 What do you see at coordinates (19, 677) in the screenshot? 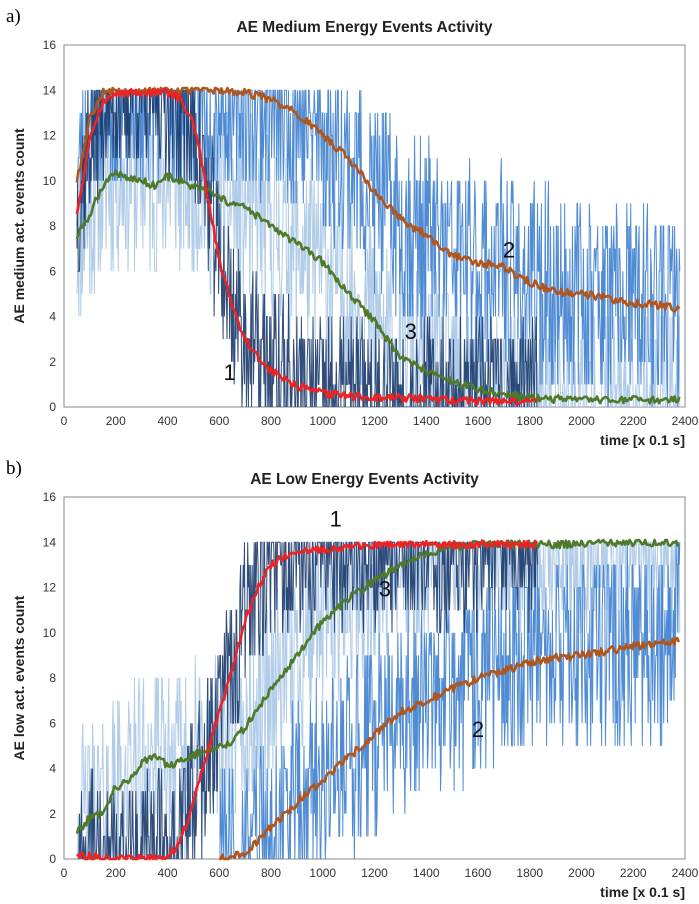
I see `y-axis-label: AE low act. events count` at bounding box center [19, 677].